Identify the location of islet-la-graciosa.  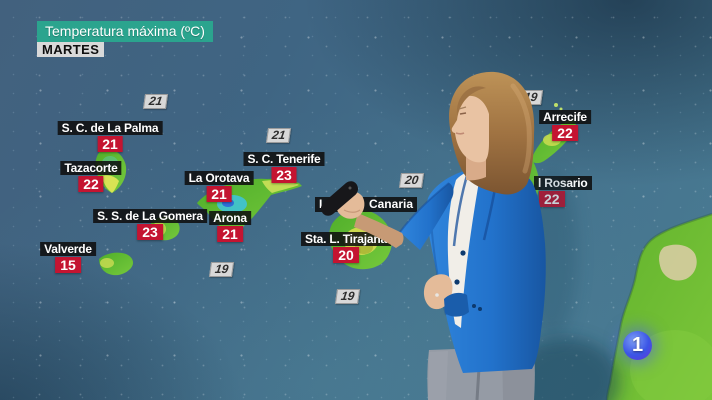
(556, 105).